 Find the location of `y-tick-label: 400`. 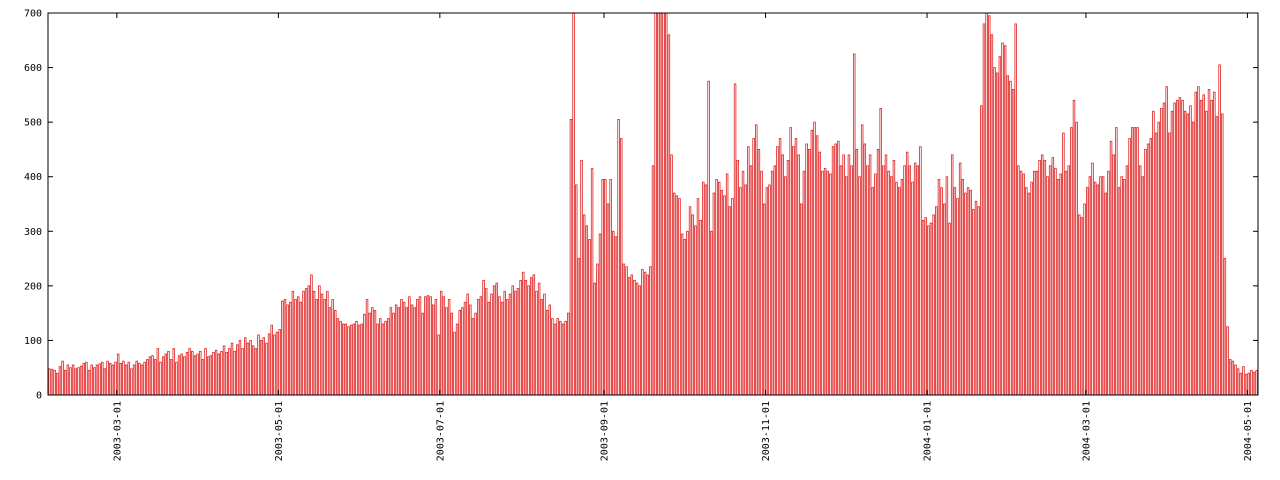

y-tick-label: 400 is located at coordinates (33, 177).